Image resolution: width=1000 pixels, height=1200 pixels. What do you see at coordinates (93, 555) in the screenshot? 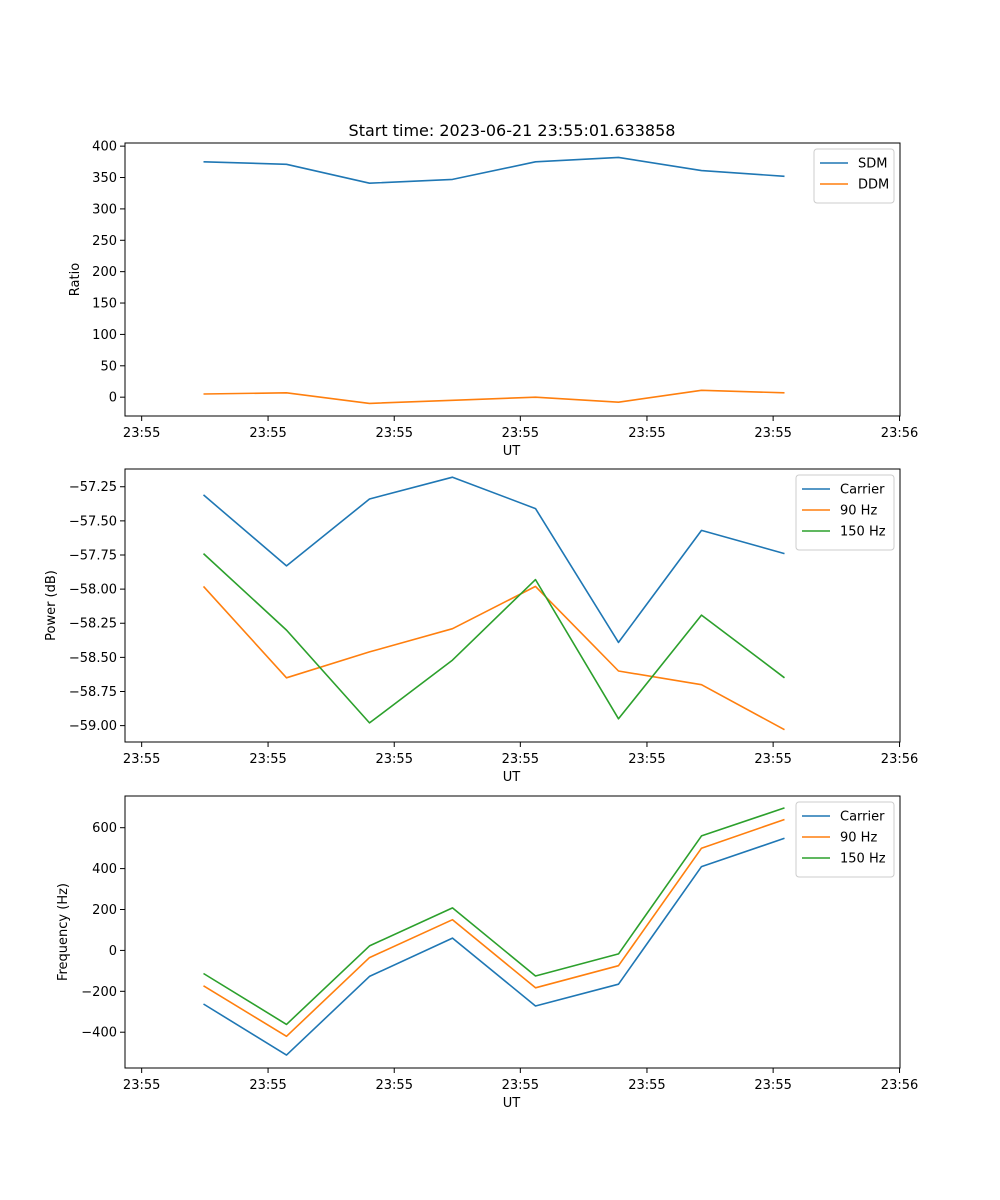
I see `y-tick-label: −57.75` at bounding box center [93, 555].